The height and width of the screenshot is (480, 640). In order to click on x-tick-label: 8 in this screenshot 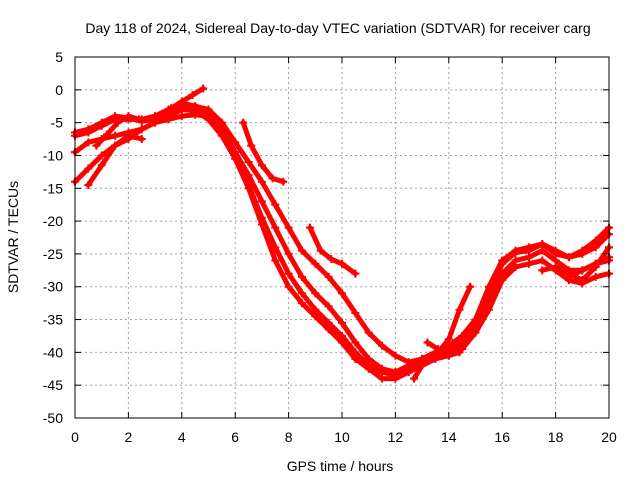, I will do `click(289, 437)`.